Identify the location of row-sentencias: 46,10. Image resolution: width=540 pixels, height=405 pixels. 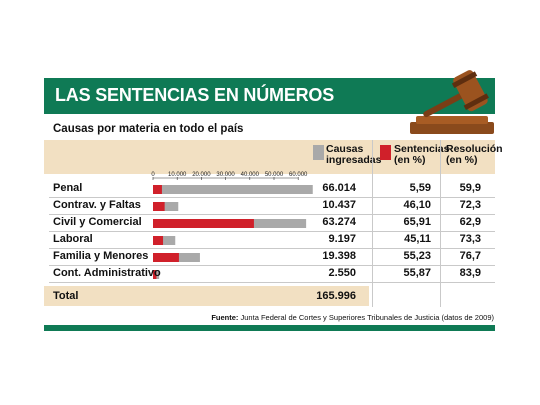
(417, 205).